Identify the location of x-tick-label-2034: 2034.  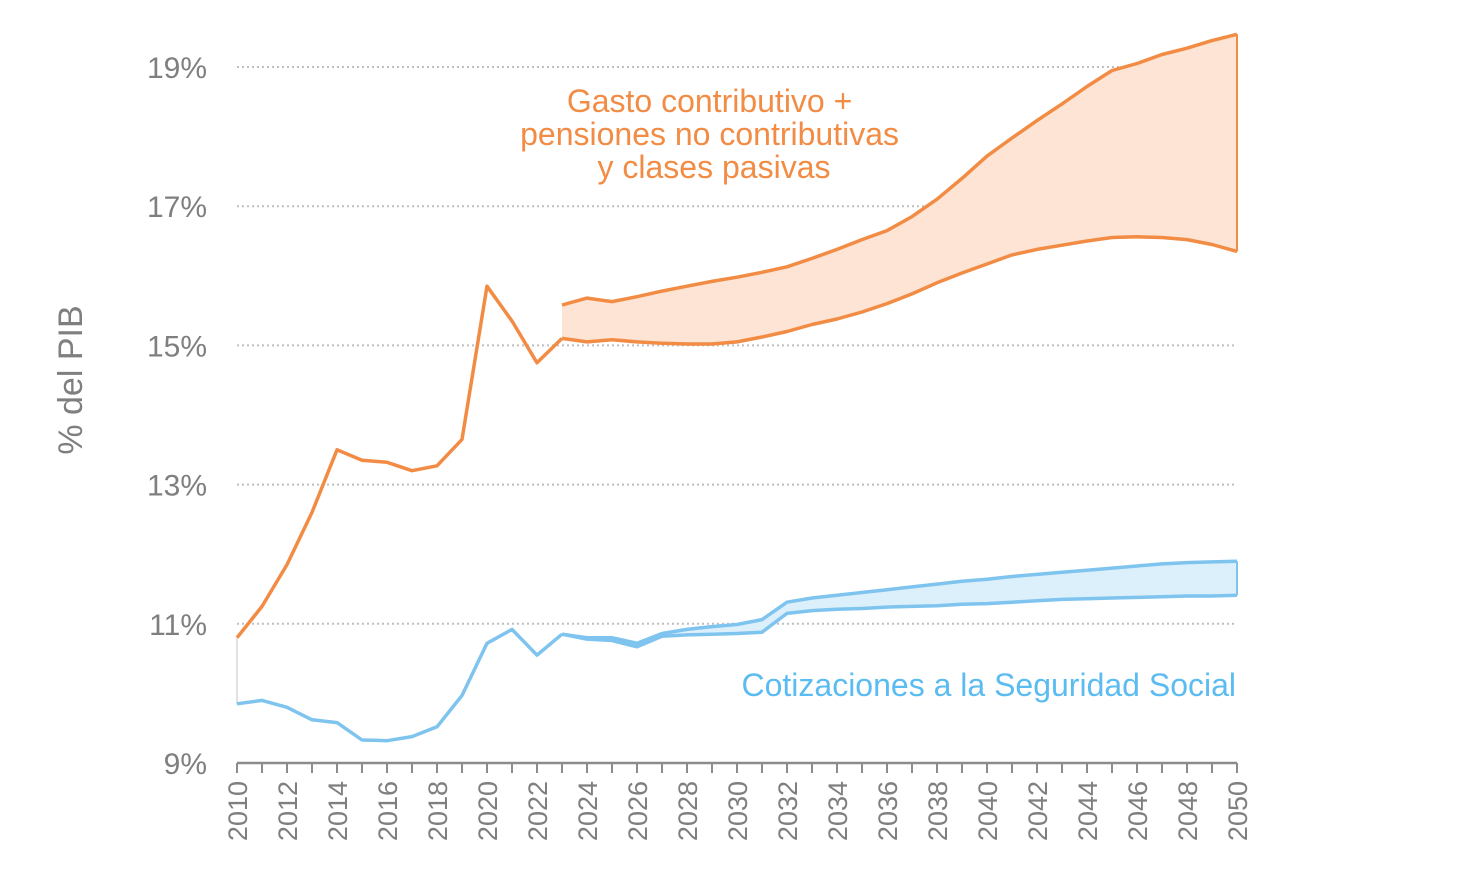
(838, 811).